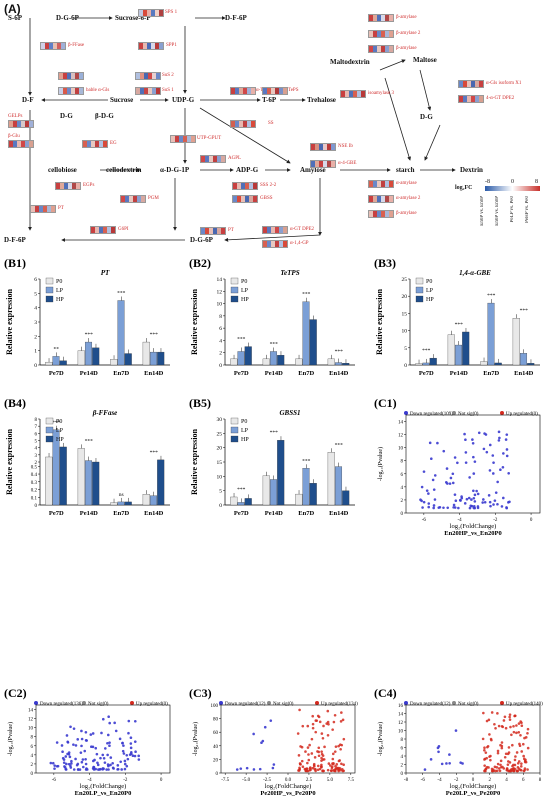 The height and width of the screenshot is (799, 550). I want to click on legend-tick-max: 8, so click(536, 182).